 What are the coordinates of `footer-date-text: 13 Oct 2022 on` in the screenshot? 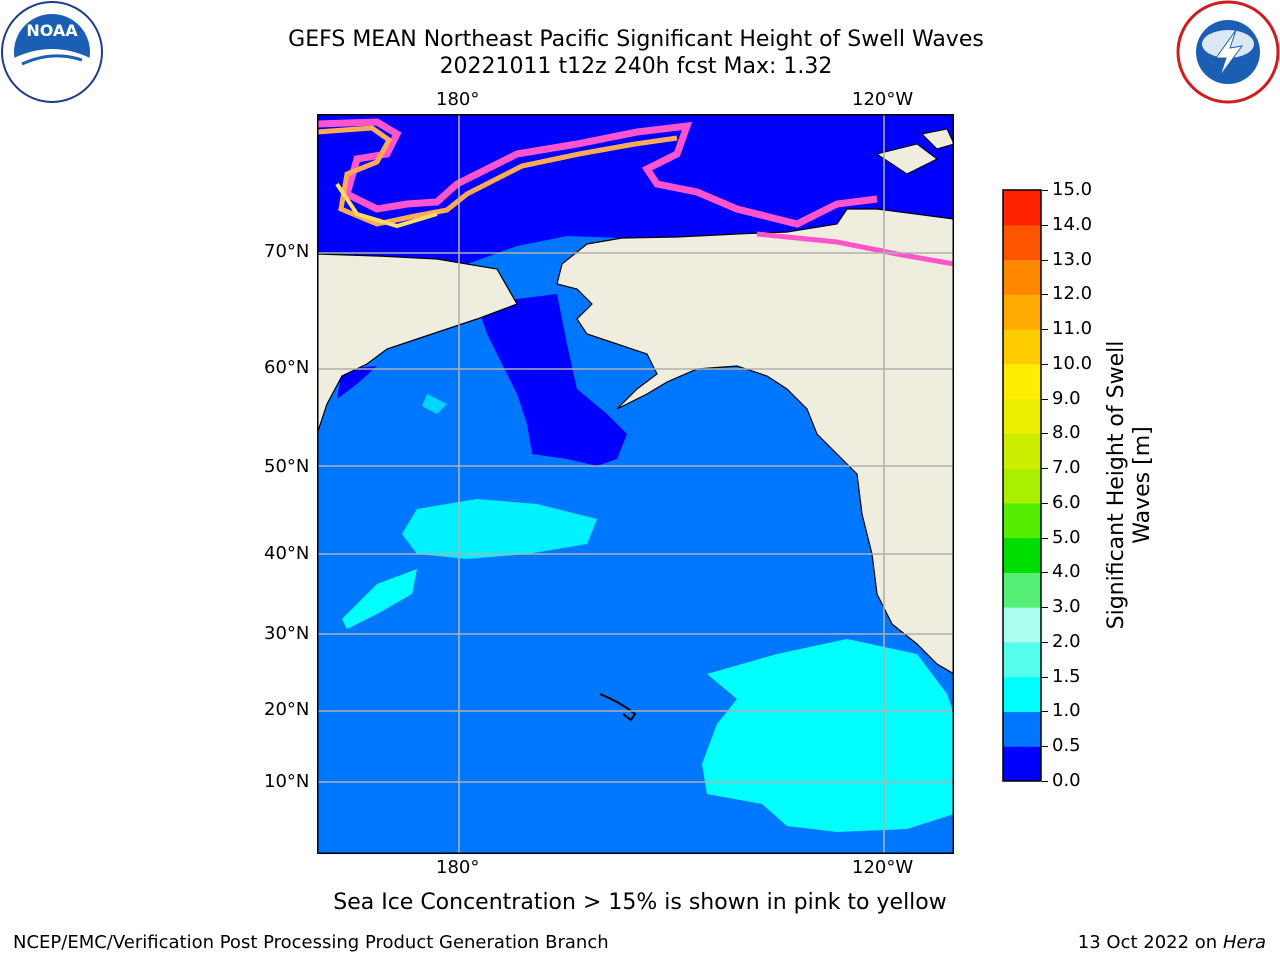 It's located at (1150, 942).